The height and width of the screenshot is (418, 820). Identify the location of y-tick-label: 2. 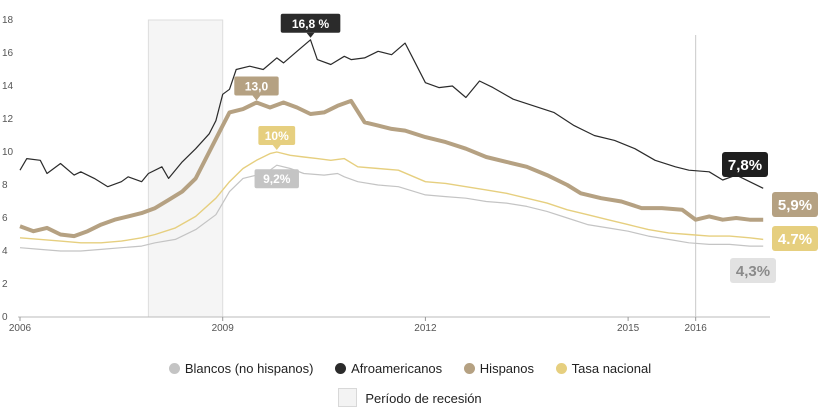
(5, 284).